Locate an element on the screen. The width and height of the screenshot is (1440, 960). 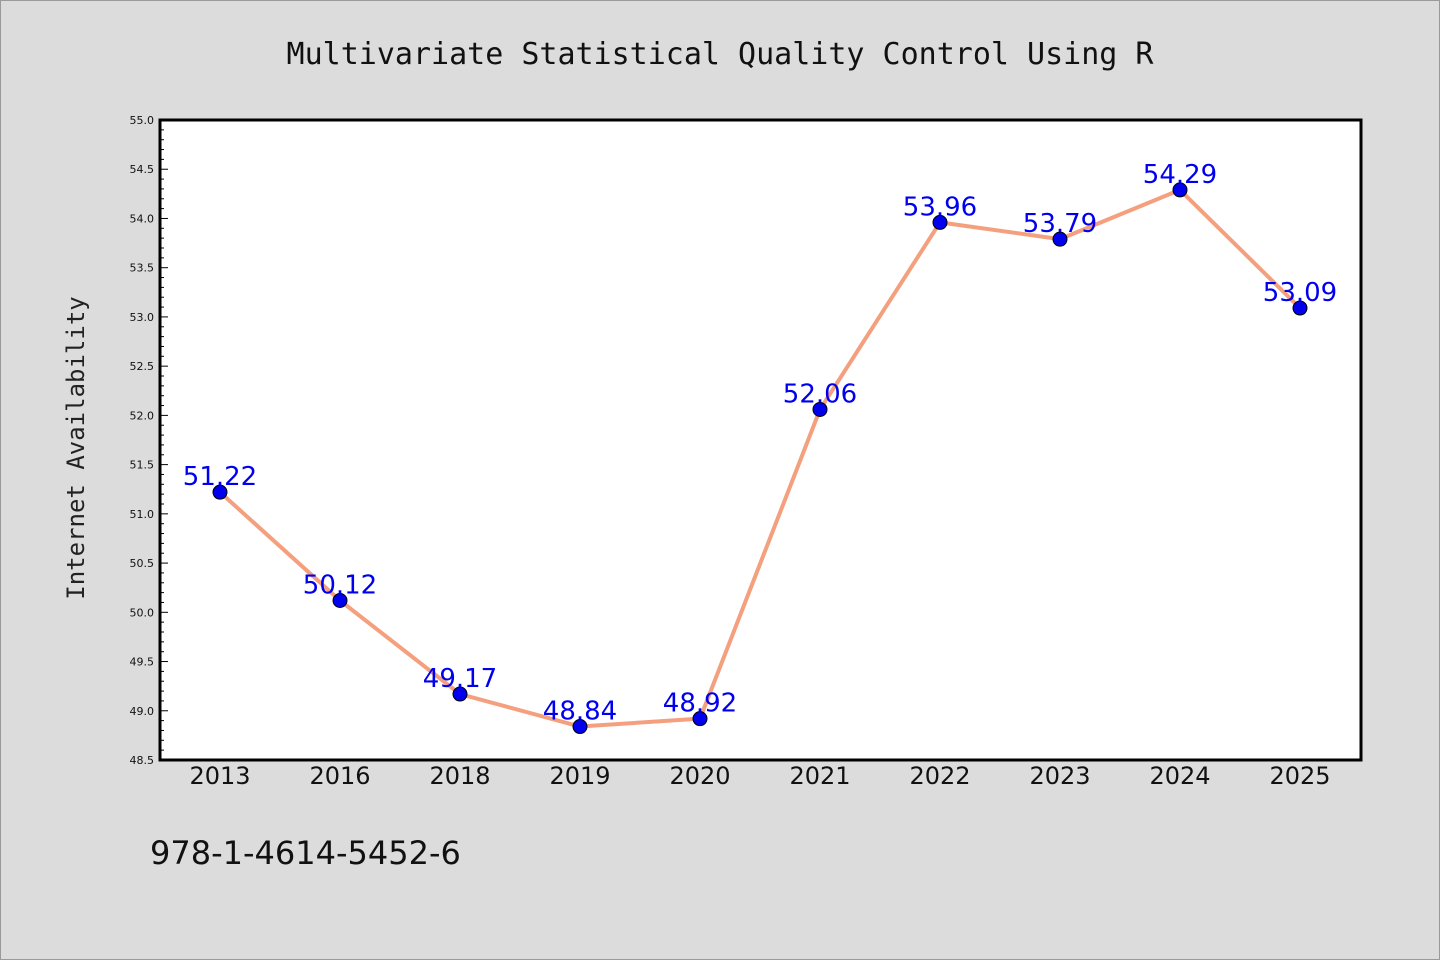
data-label: 51.22 is located at coordinates (220, 477).